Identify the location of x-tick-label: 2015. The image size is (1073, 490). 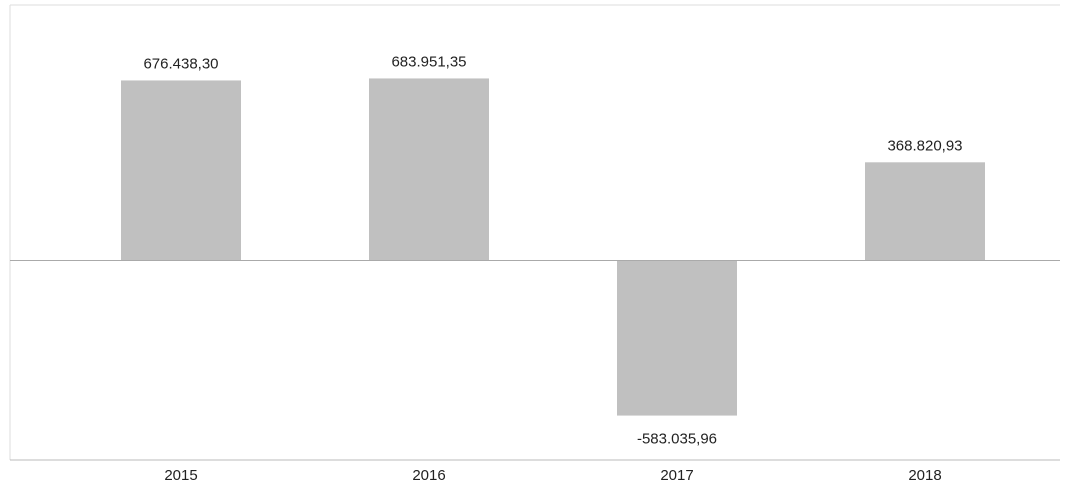
(180, 475).